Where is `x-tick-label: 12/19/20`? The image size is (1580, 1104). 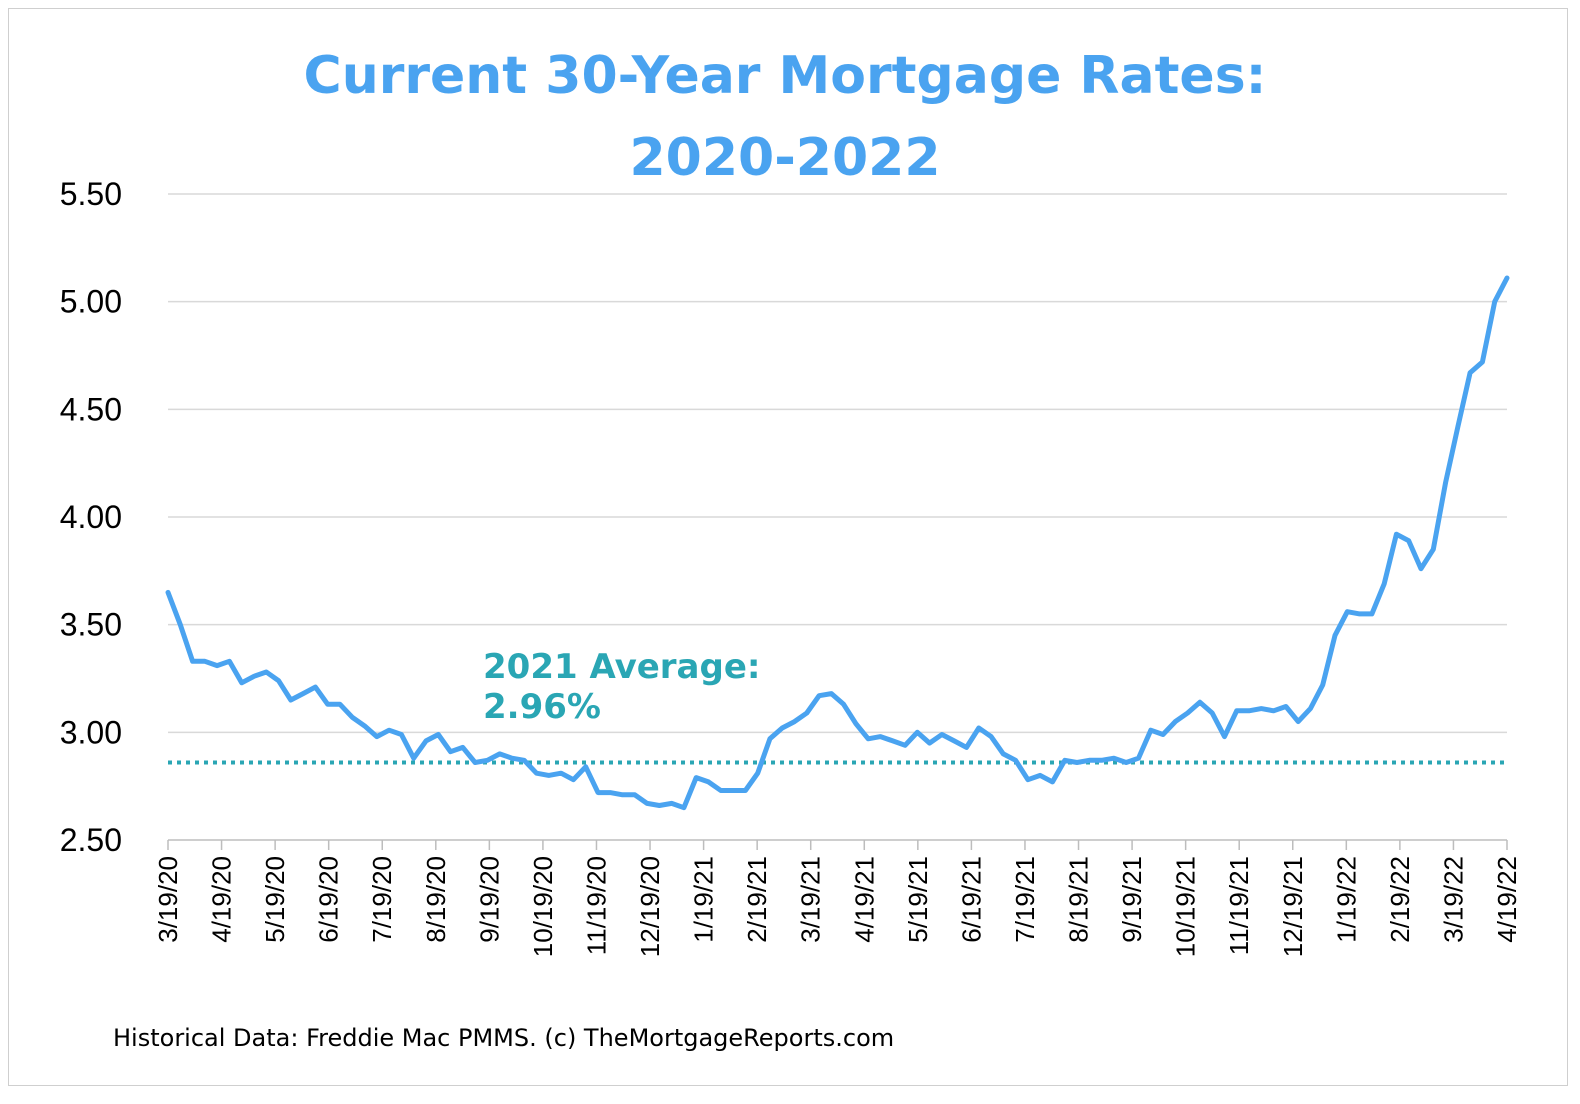
x-tick-label: 12/19/20 is located at coordinates (650, 906).